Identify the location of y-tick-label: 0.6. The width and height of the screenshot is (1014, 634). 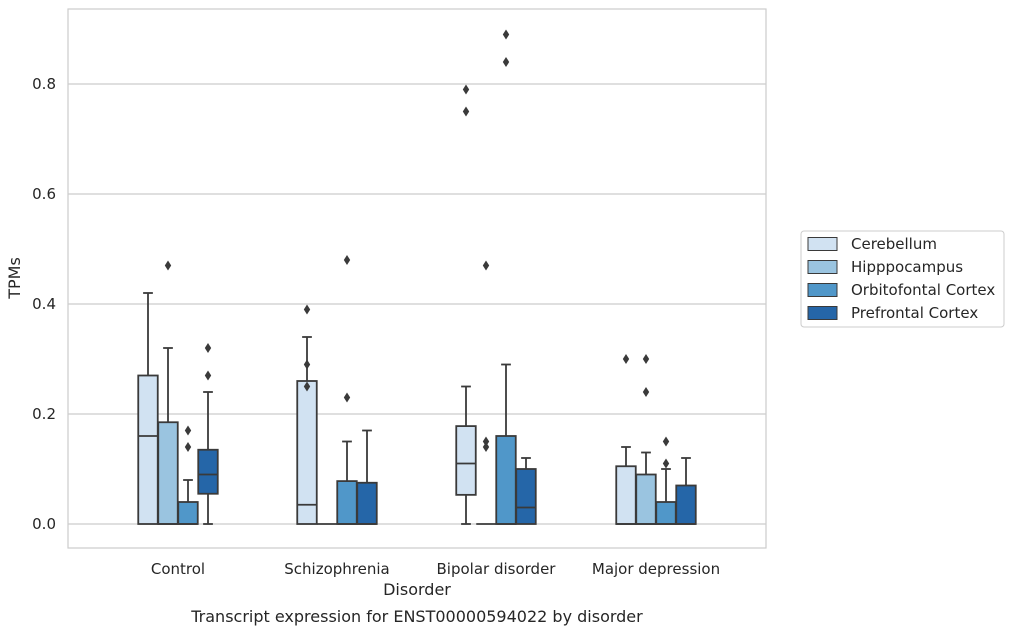
(44, 194).